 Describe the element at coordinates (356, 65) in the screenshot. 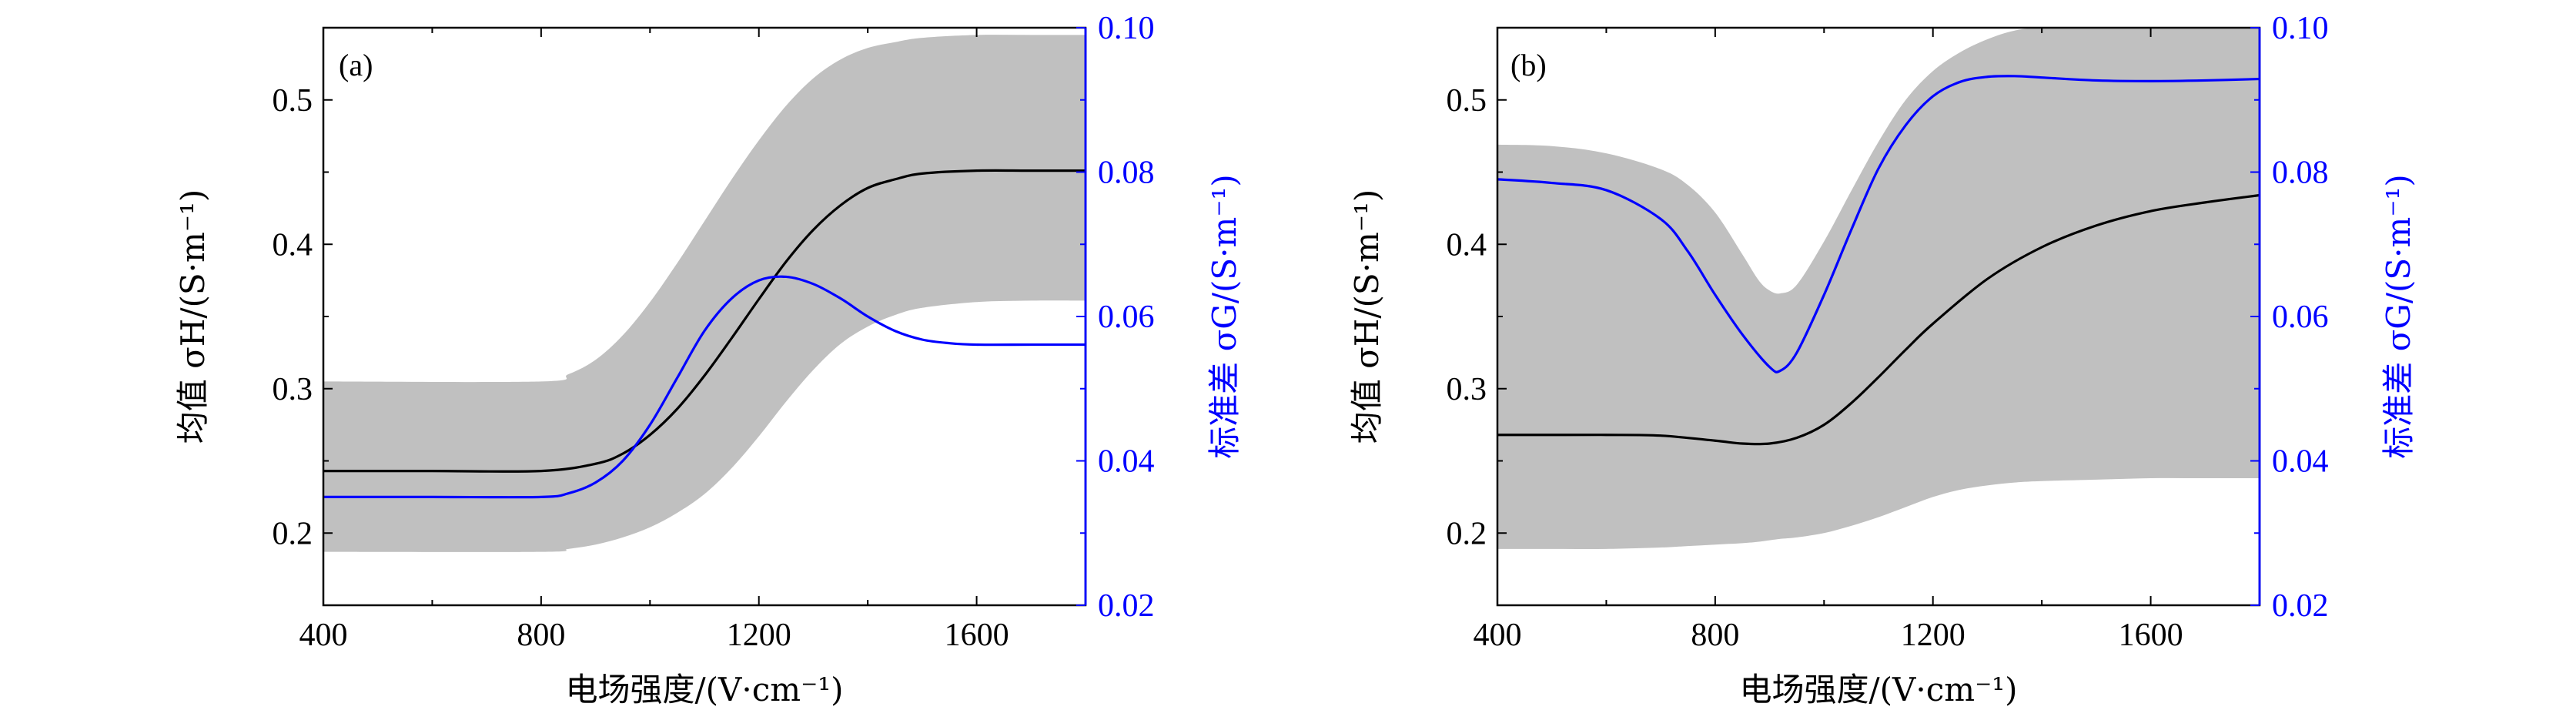

I see `panel-label: (a)` at that location.